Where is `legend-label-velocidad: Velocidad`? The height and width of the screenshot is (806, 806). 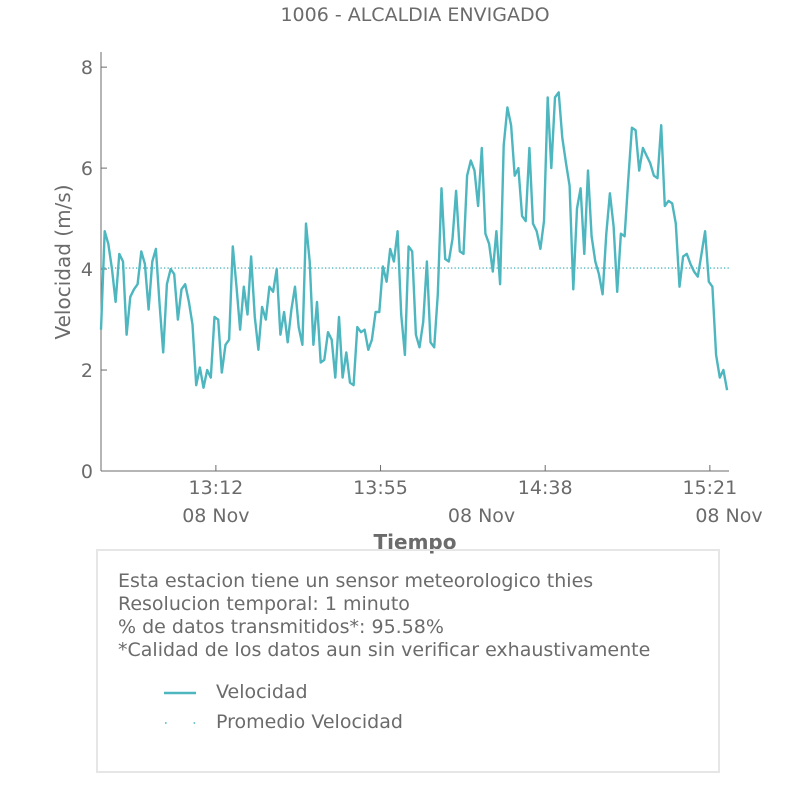 legend-label-velocidad: Velocidad is located at coordinates (262, 692).